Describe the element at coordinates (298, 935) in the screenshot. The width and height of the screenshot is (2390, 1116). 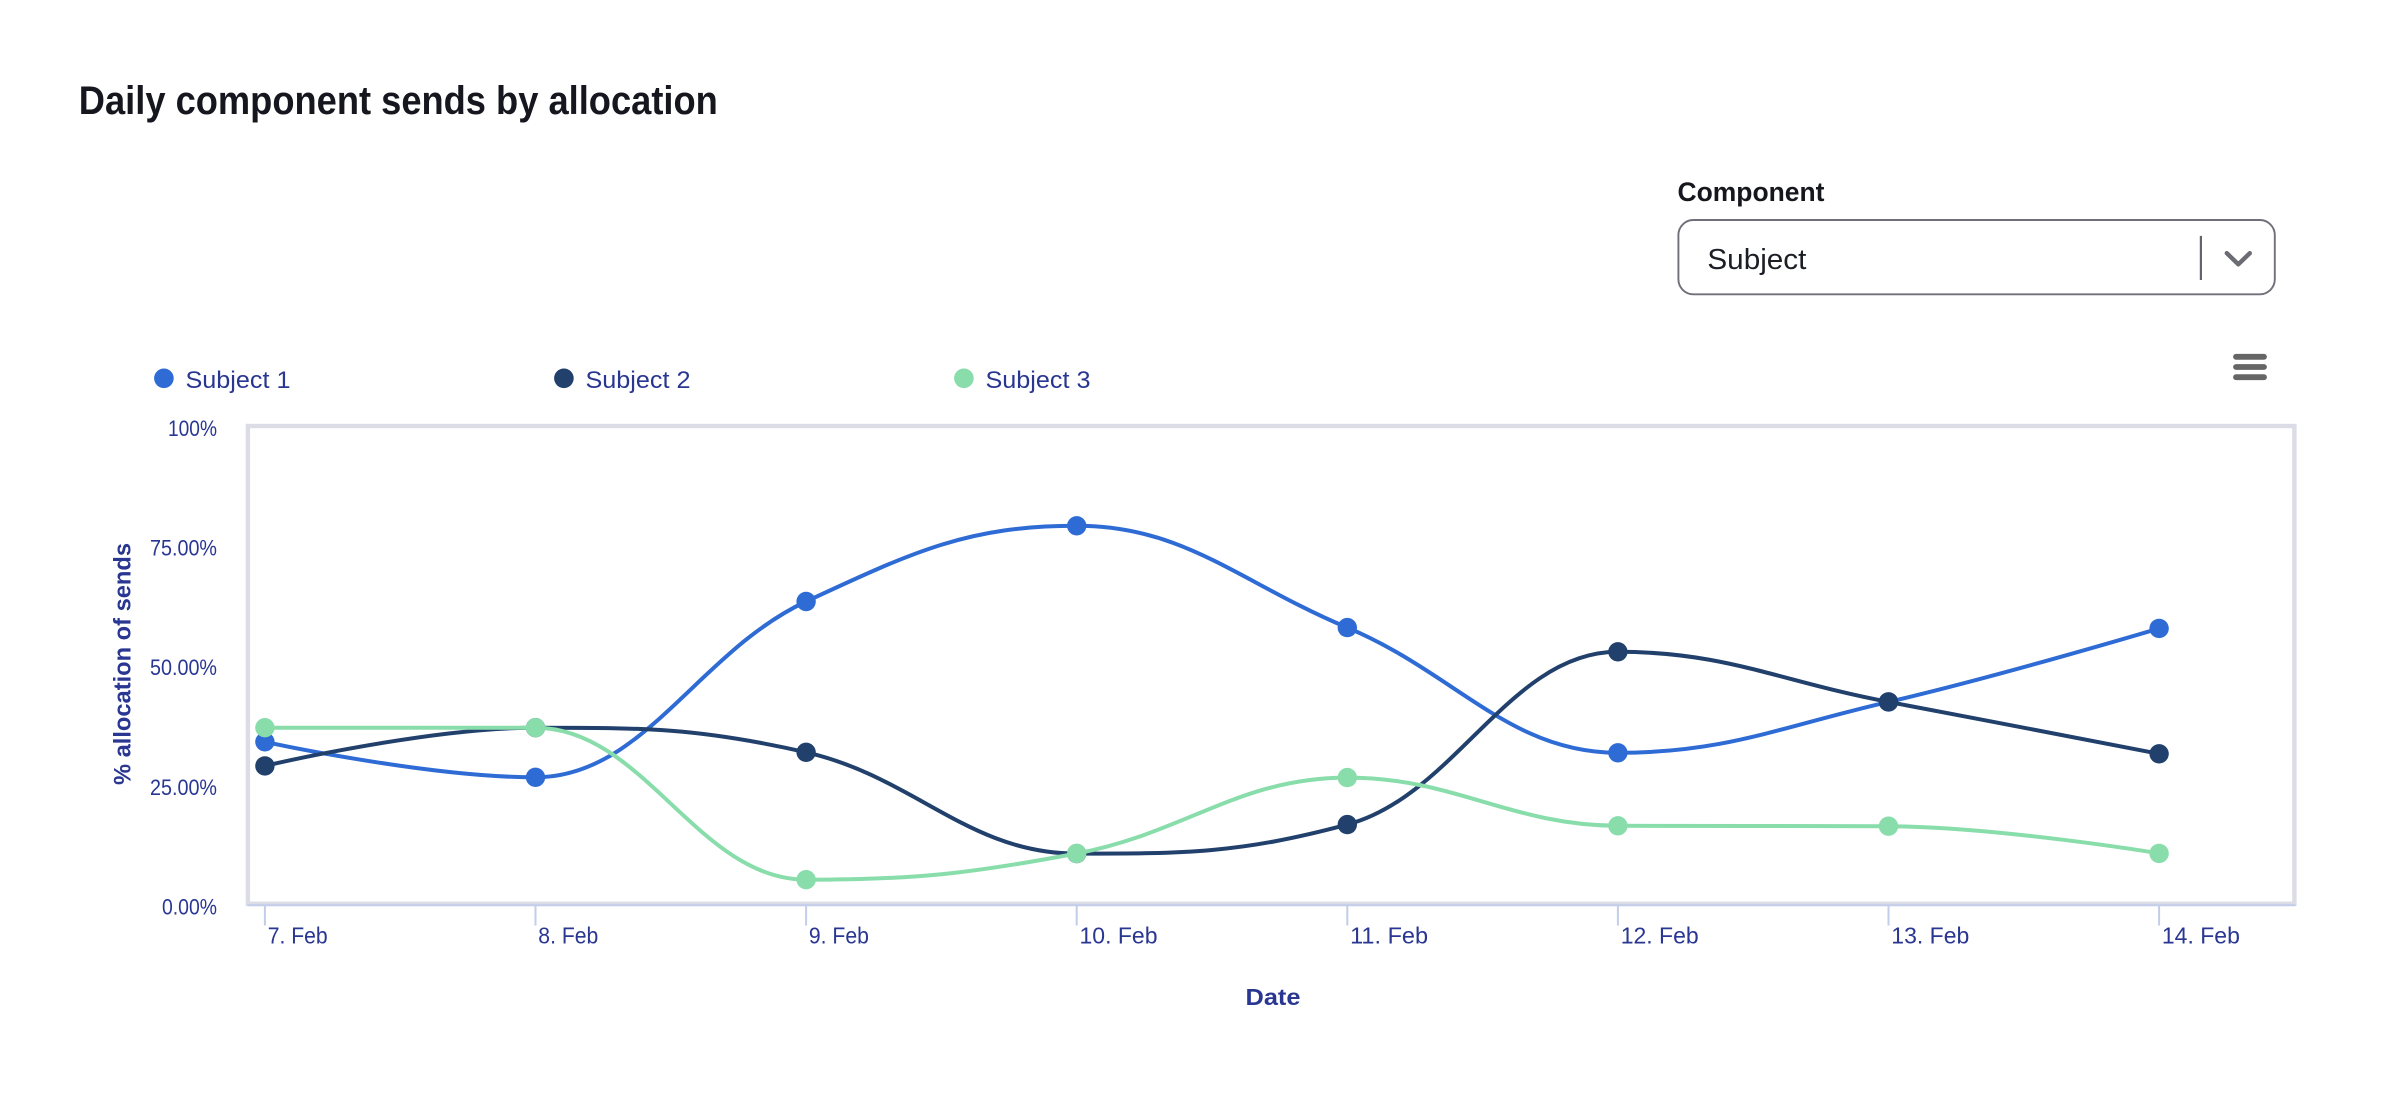
I see `svg-text: 7. Feb` at that location.